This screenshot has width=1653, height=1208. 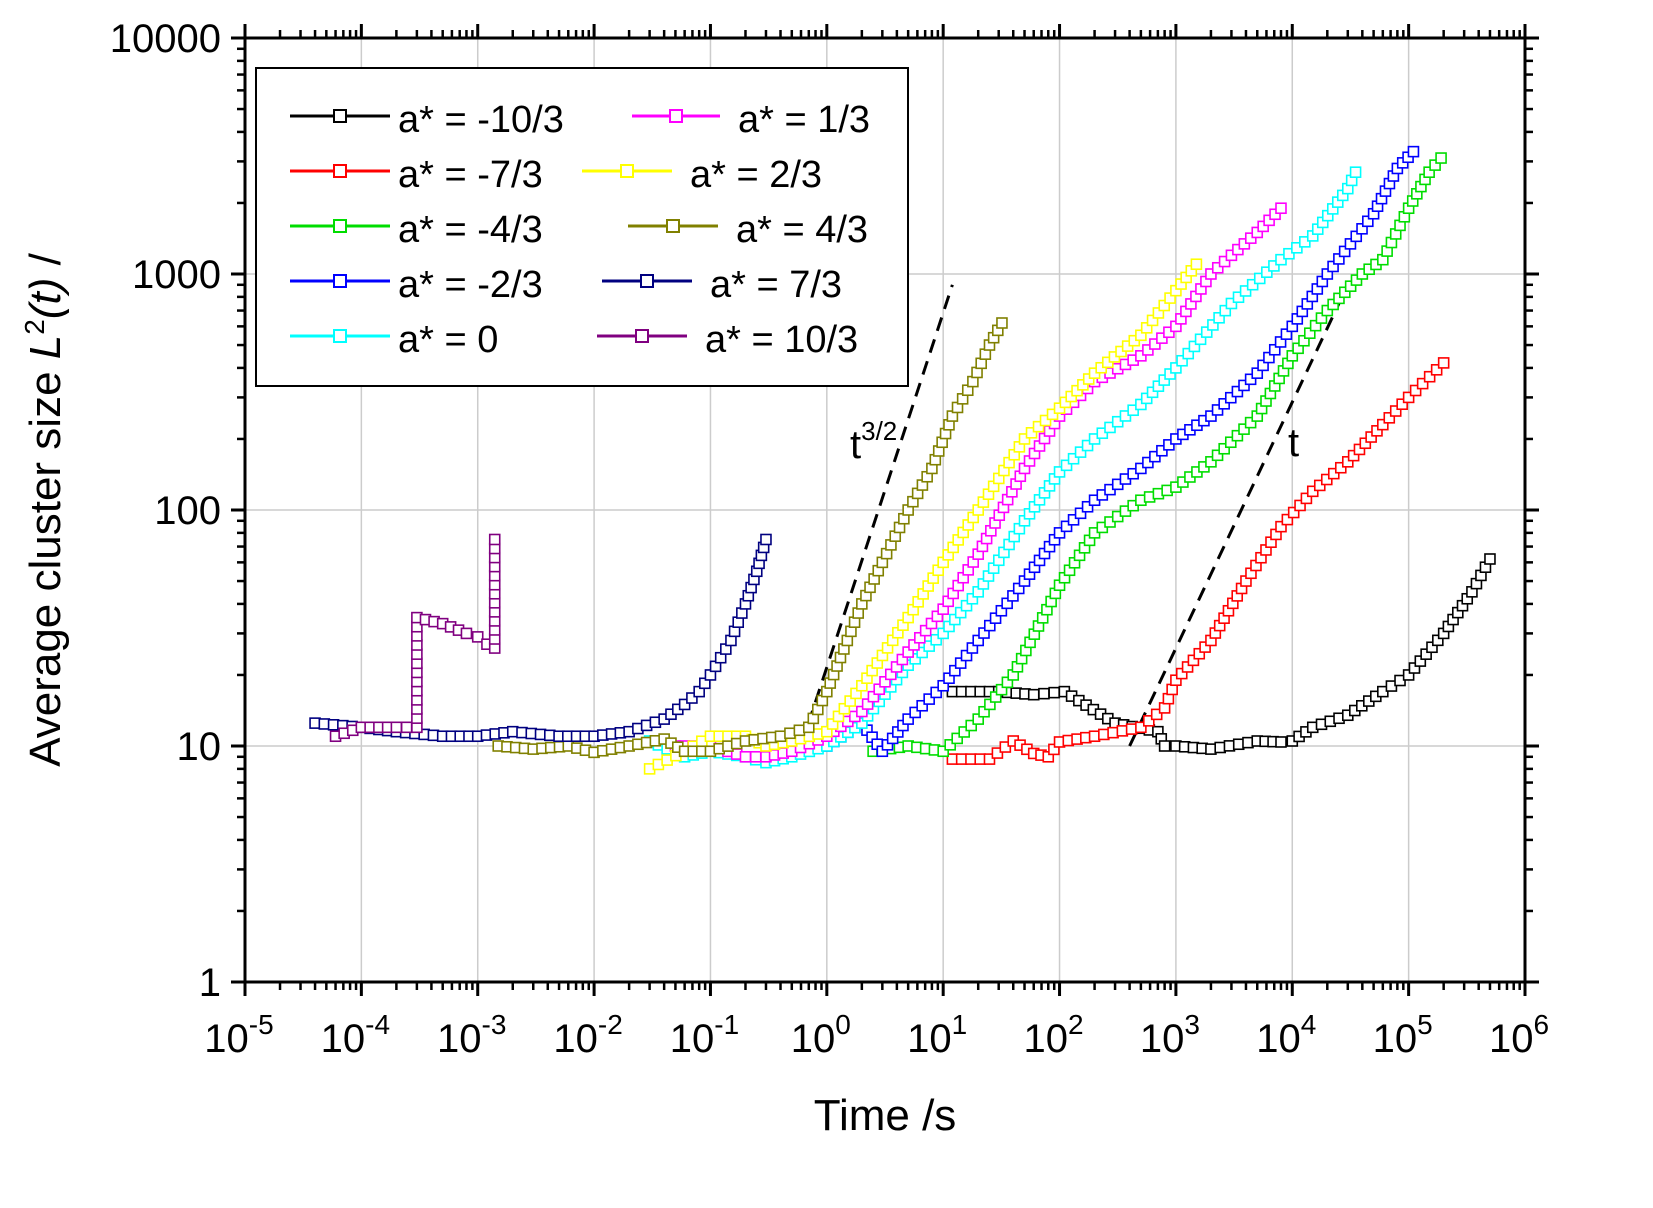 What do you see at coordinates (541, 638) in the screenshot?
I see `series-line` at bounding box center [541, 638].